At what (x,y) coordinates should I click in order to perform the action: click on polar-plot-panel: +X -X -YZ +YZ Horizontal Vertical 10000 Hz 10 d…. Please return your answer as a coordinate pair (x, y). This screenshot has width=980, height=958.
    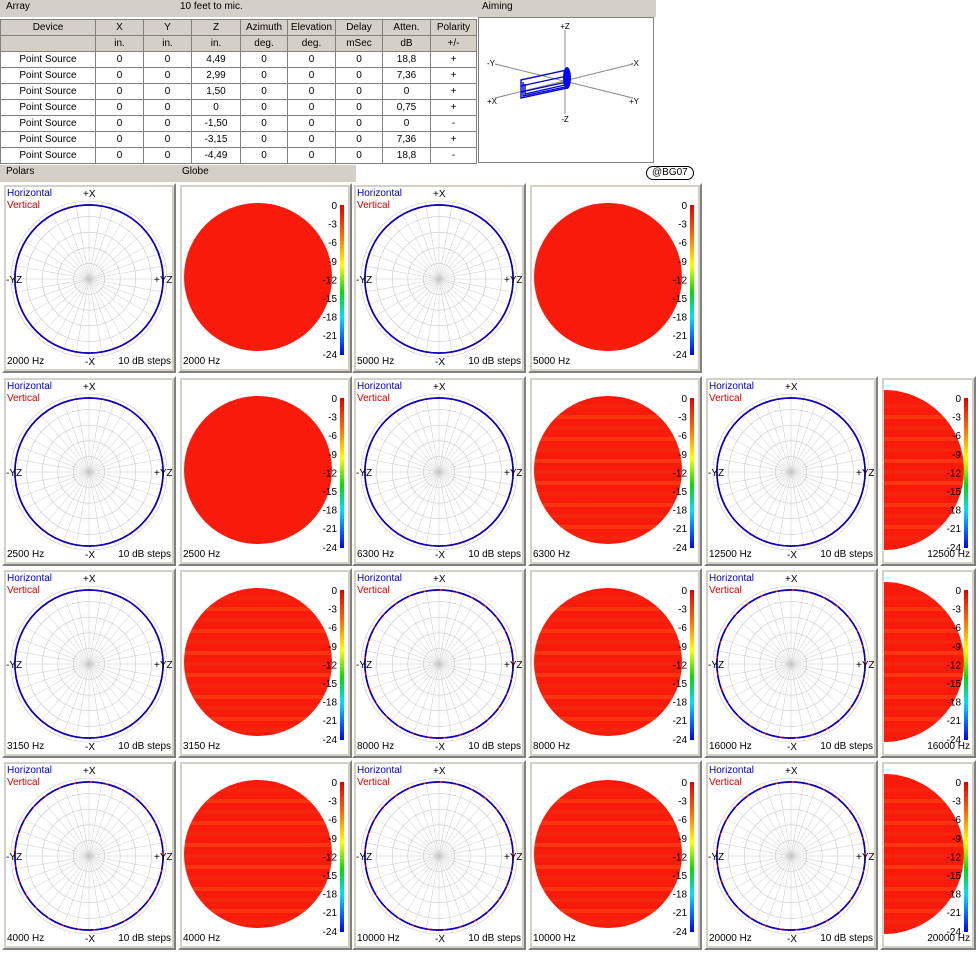
    Looking at the image, I should click on (439, 855).